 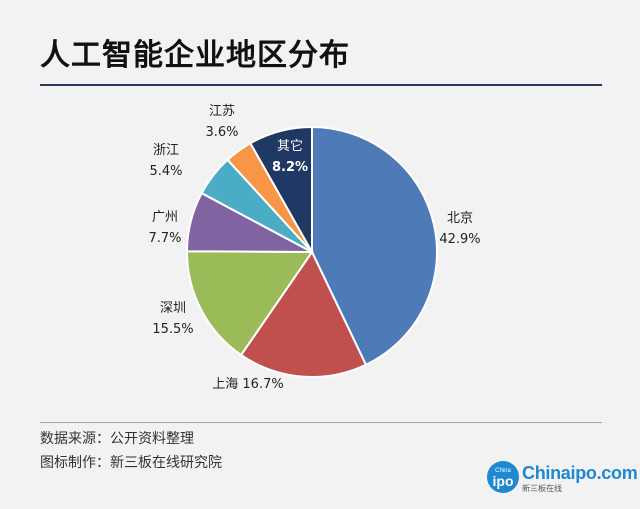 I want to click on slice-name-6: 其它, so click(x=290, y=146).